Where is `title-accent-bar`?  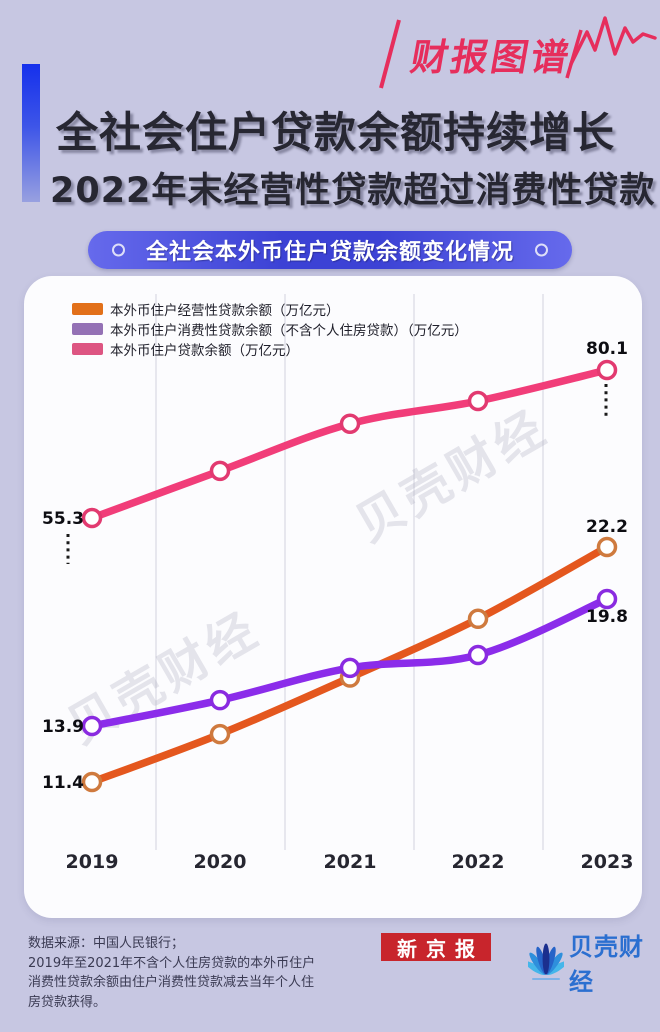
title-accent-bar is located at coordinates (31, 133).